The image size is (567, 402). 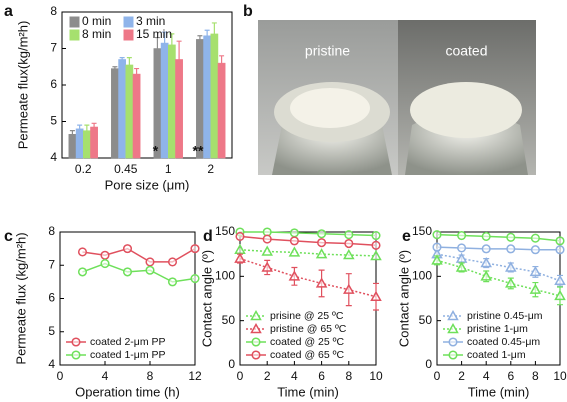 I want to click on legend-label: pristine 0.45-μm, so click(x=505, y=316).